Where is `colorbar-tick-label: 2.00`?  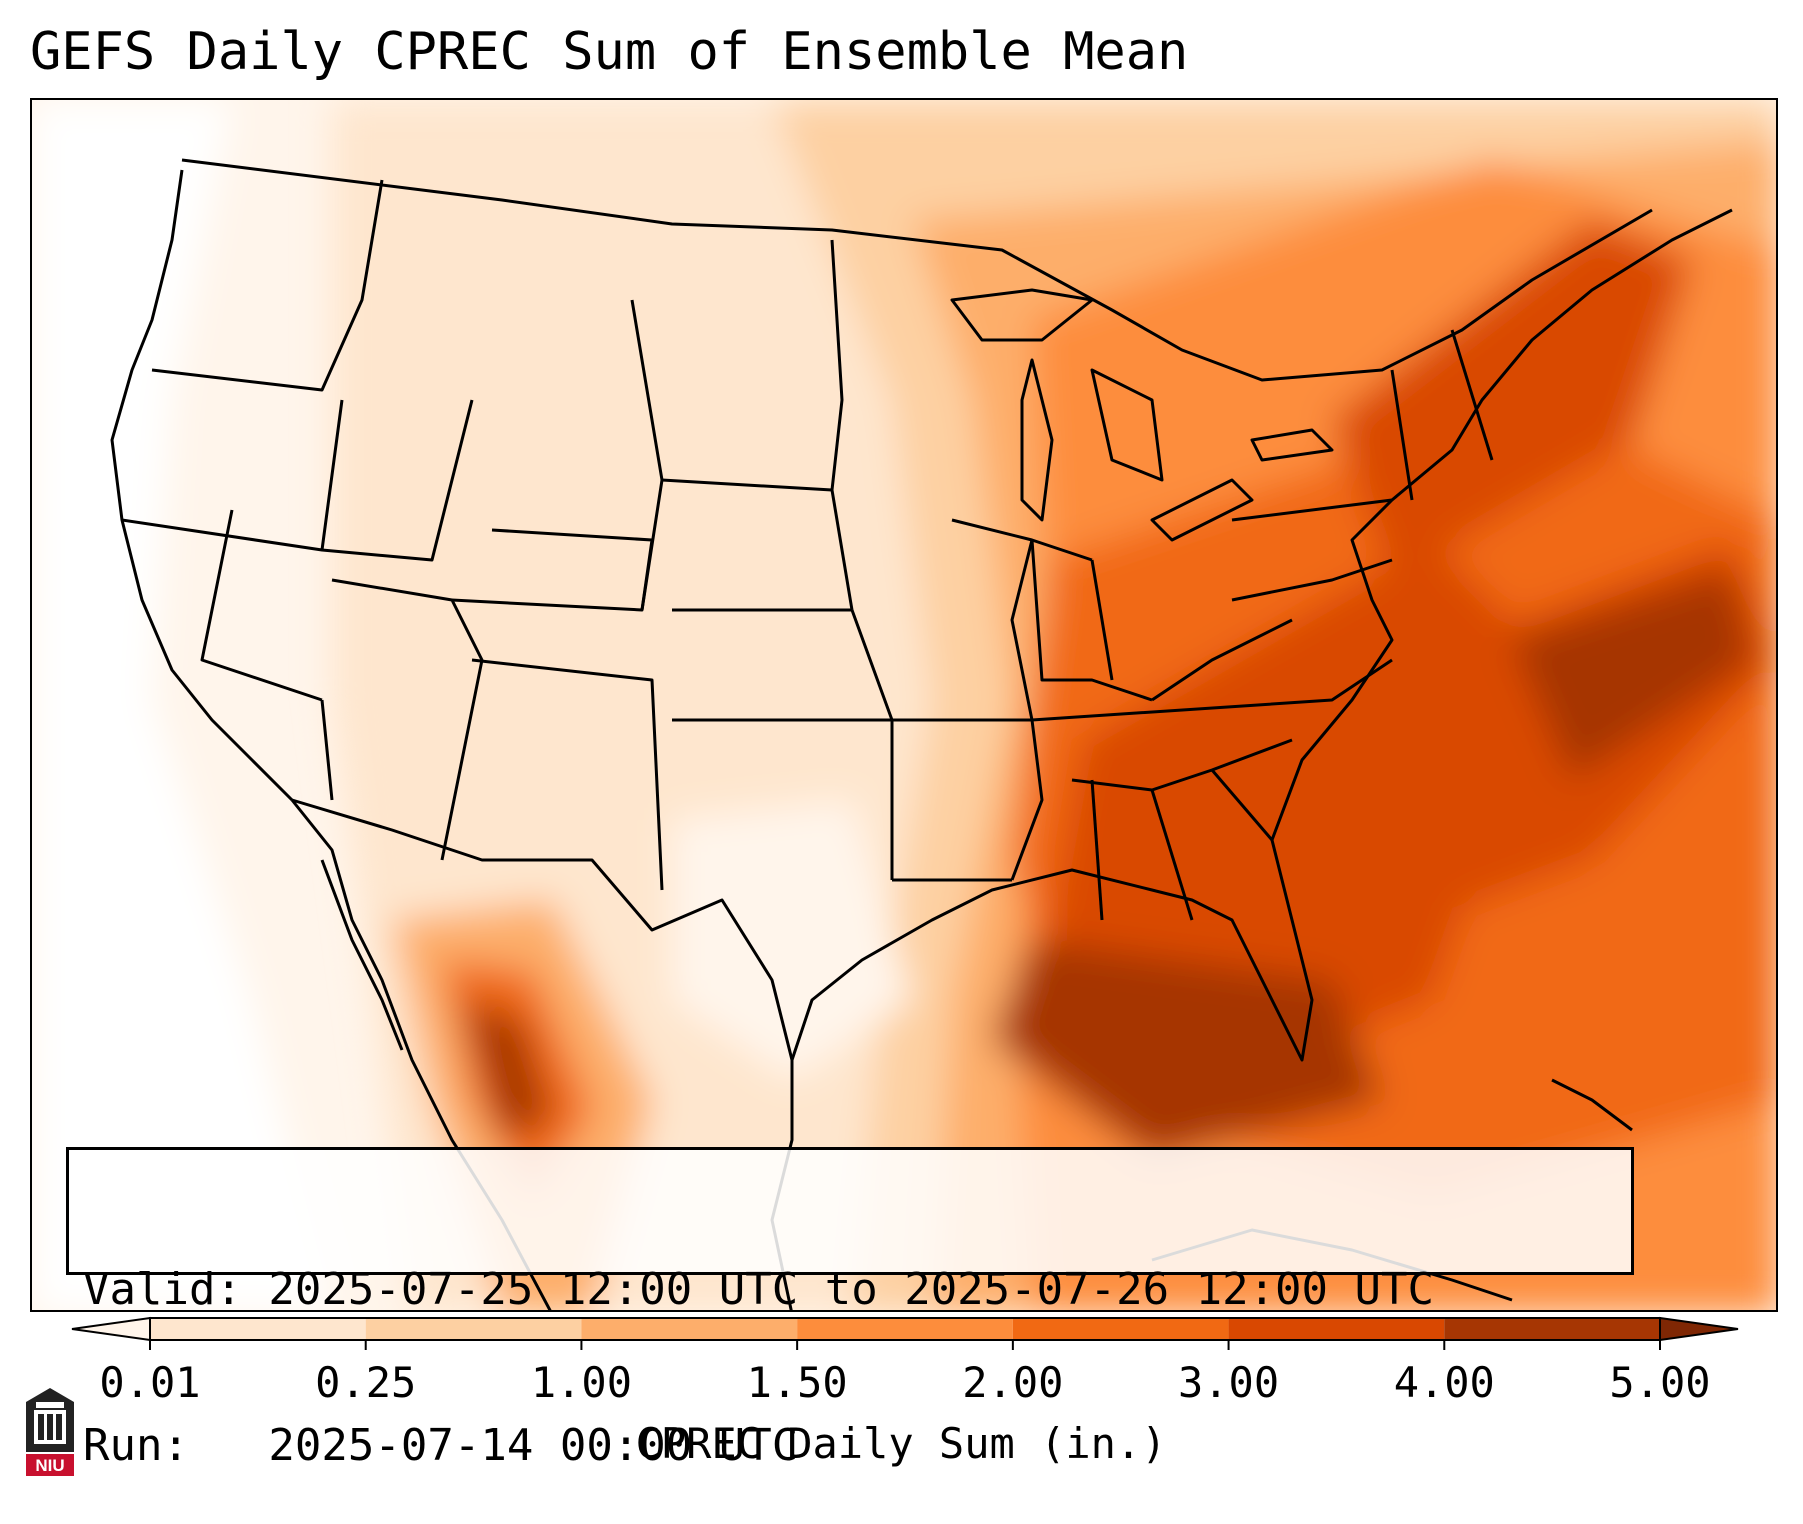 colorbar-tick-label: 2.00 is located at coordinates (1013, 1382).